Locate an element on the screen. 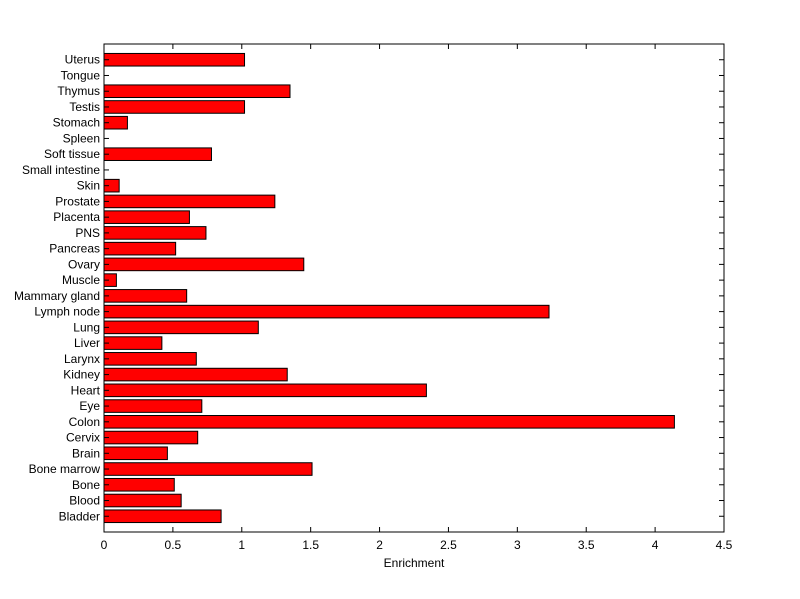  y-tick-label: PNS is located at coordinates (87, 233).